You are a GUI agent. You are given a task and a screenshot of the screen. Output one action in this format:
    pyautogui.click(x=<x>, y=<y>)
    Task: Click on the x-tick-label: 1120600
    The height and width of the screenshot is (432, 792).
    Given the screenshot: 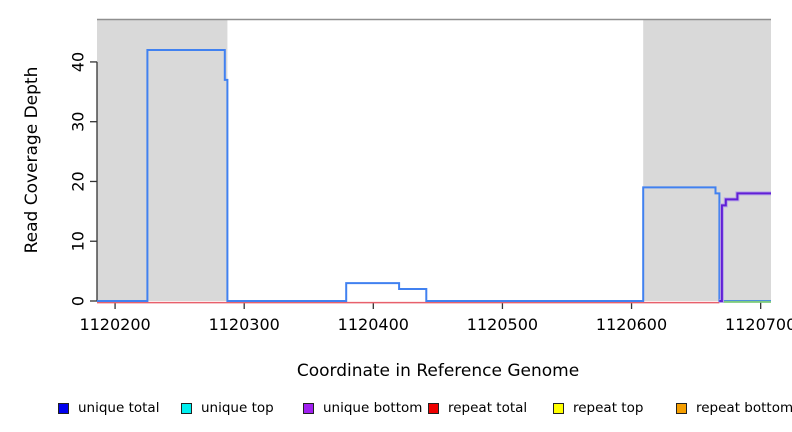 What is the action you would take?
    pyautogui.click(x=631, y=324)
    